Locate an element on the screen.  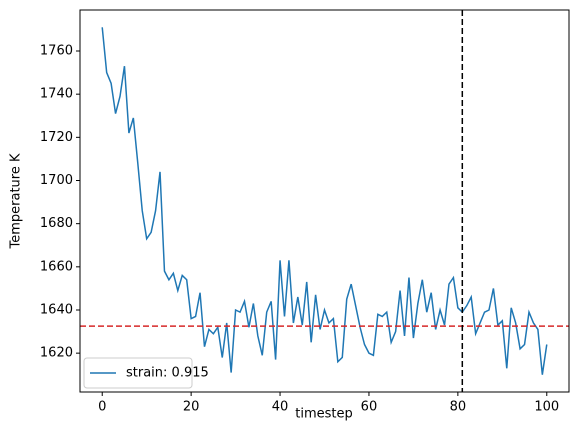
x-tick-label: 80 is located at coordinates (458, 407).